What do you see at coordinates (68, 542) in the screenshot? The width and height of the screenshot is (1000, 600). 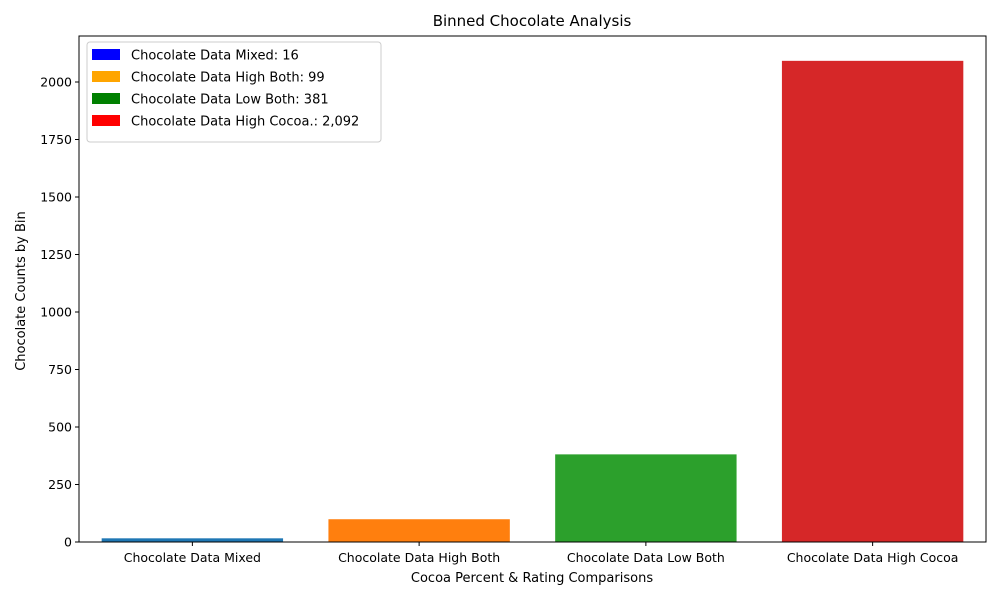 I see `y-tick-label-0: 0` at bounding box center [68, 542].